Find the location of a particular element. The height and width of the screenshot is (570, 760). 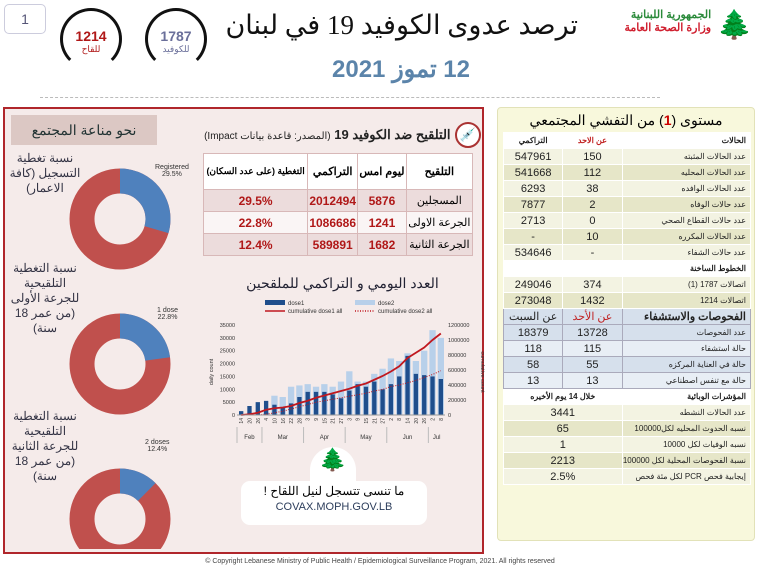

table-row: نسبة الفحوصات المحلية لكل 100000 2213 is located at coordinates (627, 460).